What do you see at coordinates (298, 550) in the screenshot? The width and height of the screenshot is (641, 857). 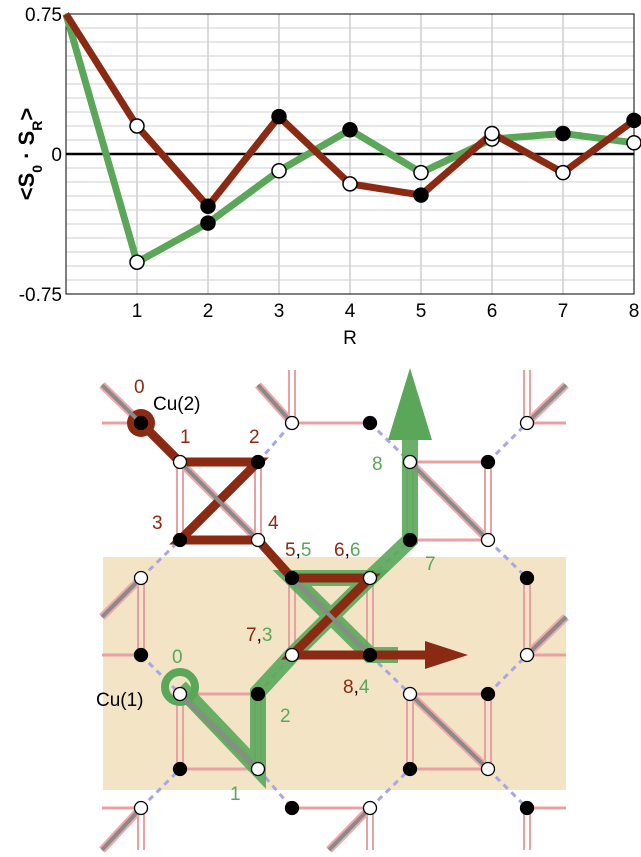 I see `pair-label-5: 5,5` at bounding box center [298, 550].